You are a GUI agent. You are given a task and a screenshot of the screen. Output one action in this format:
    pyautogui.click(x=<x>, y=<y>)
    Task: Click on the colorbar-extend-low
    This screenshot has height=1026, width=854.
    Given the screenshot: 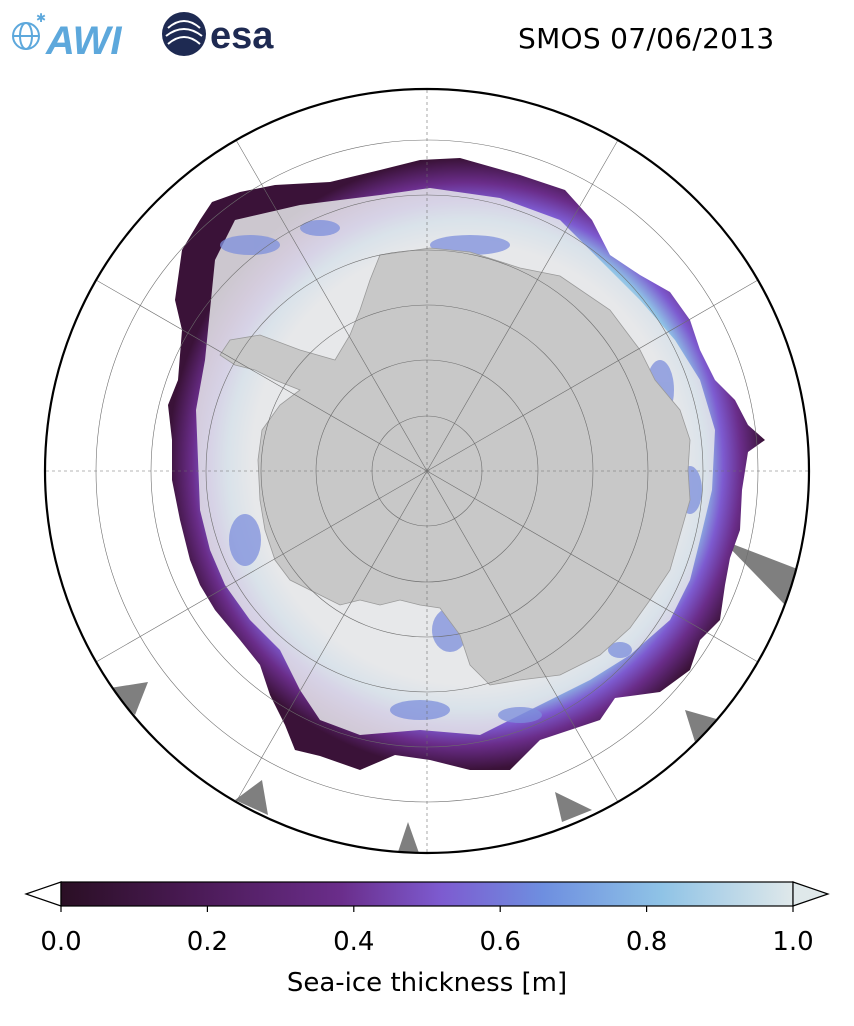 What is the action you would take?
    pyautogui.click(x=43, y=894)
    